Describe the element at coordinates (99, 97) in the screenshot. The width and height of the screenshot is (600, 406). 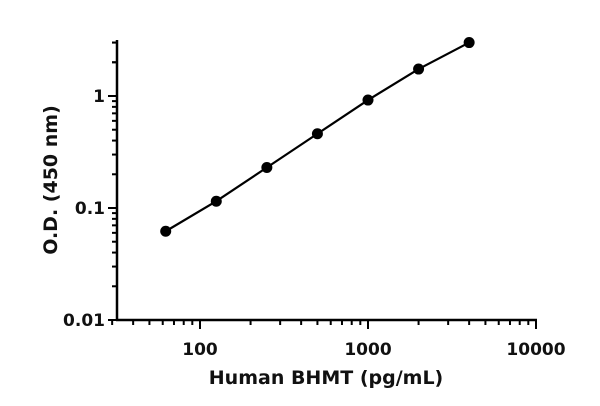
I see `y-tick-label: 1` at that location.